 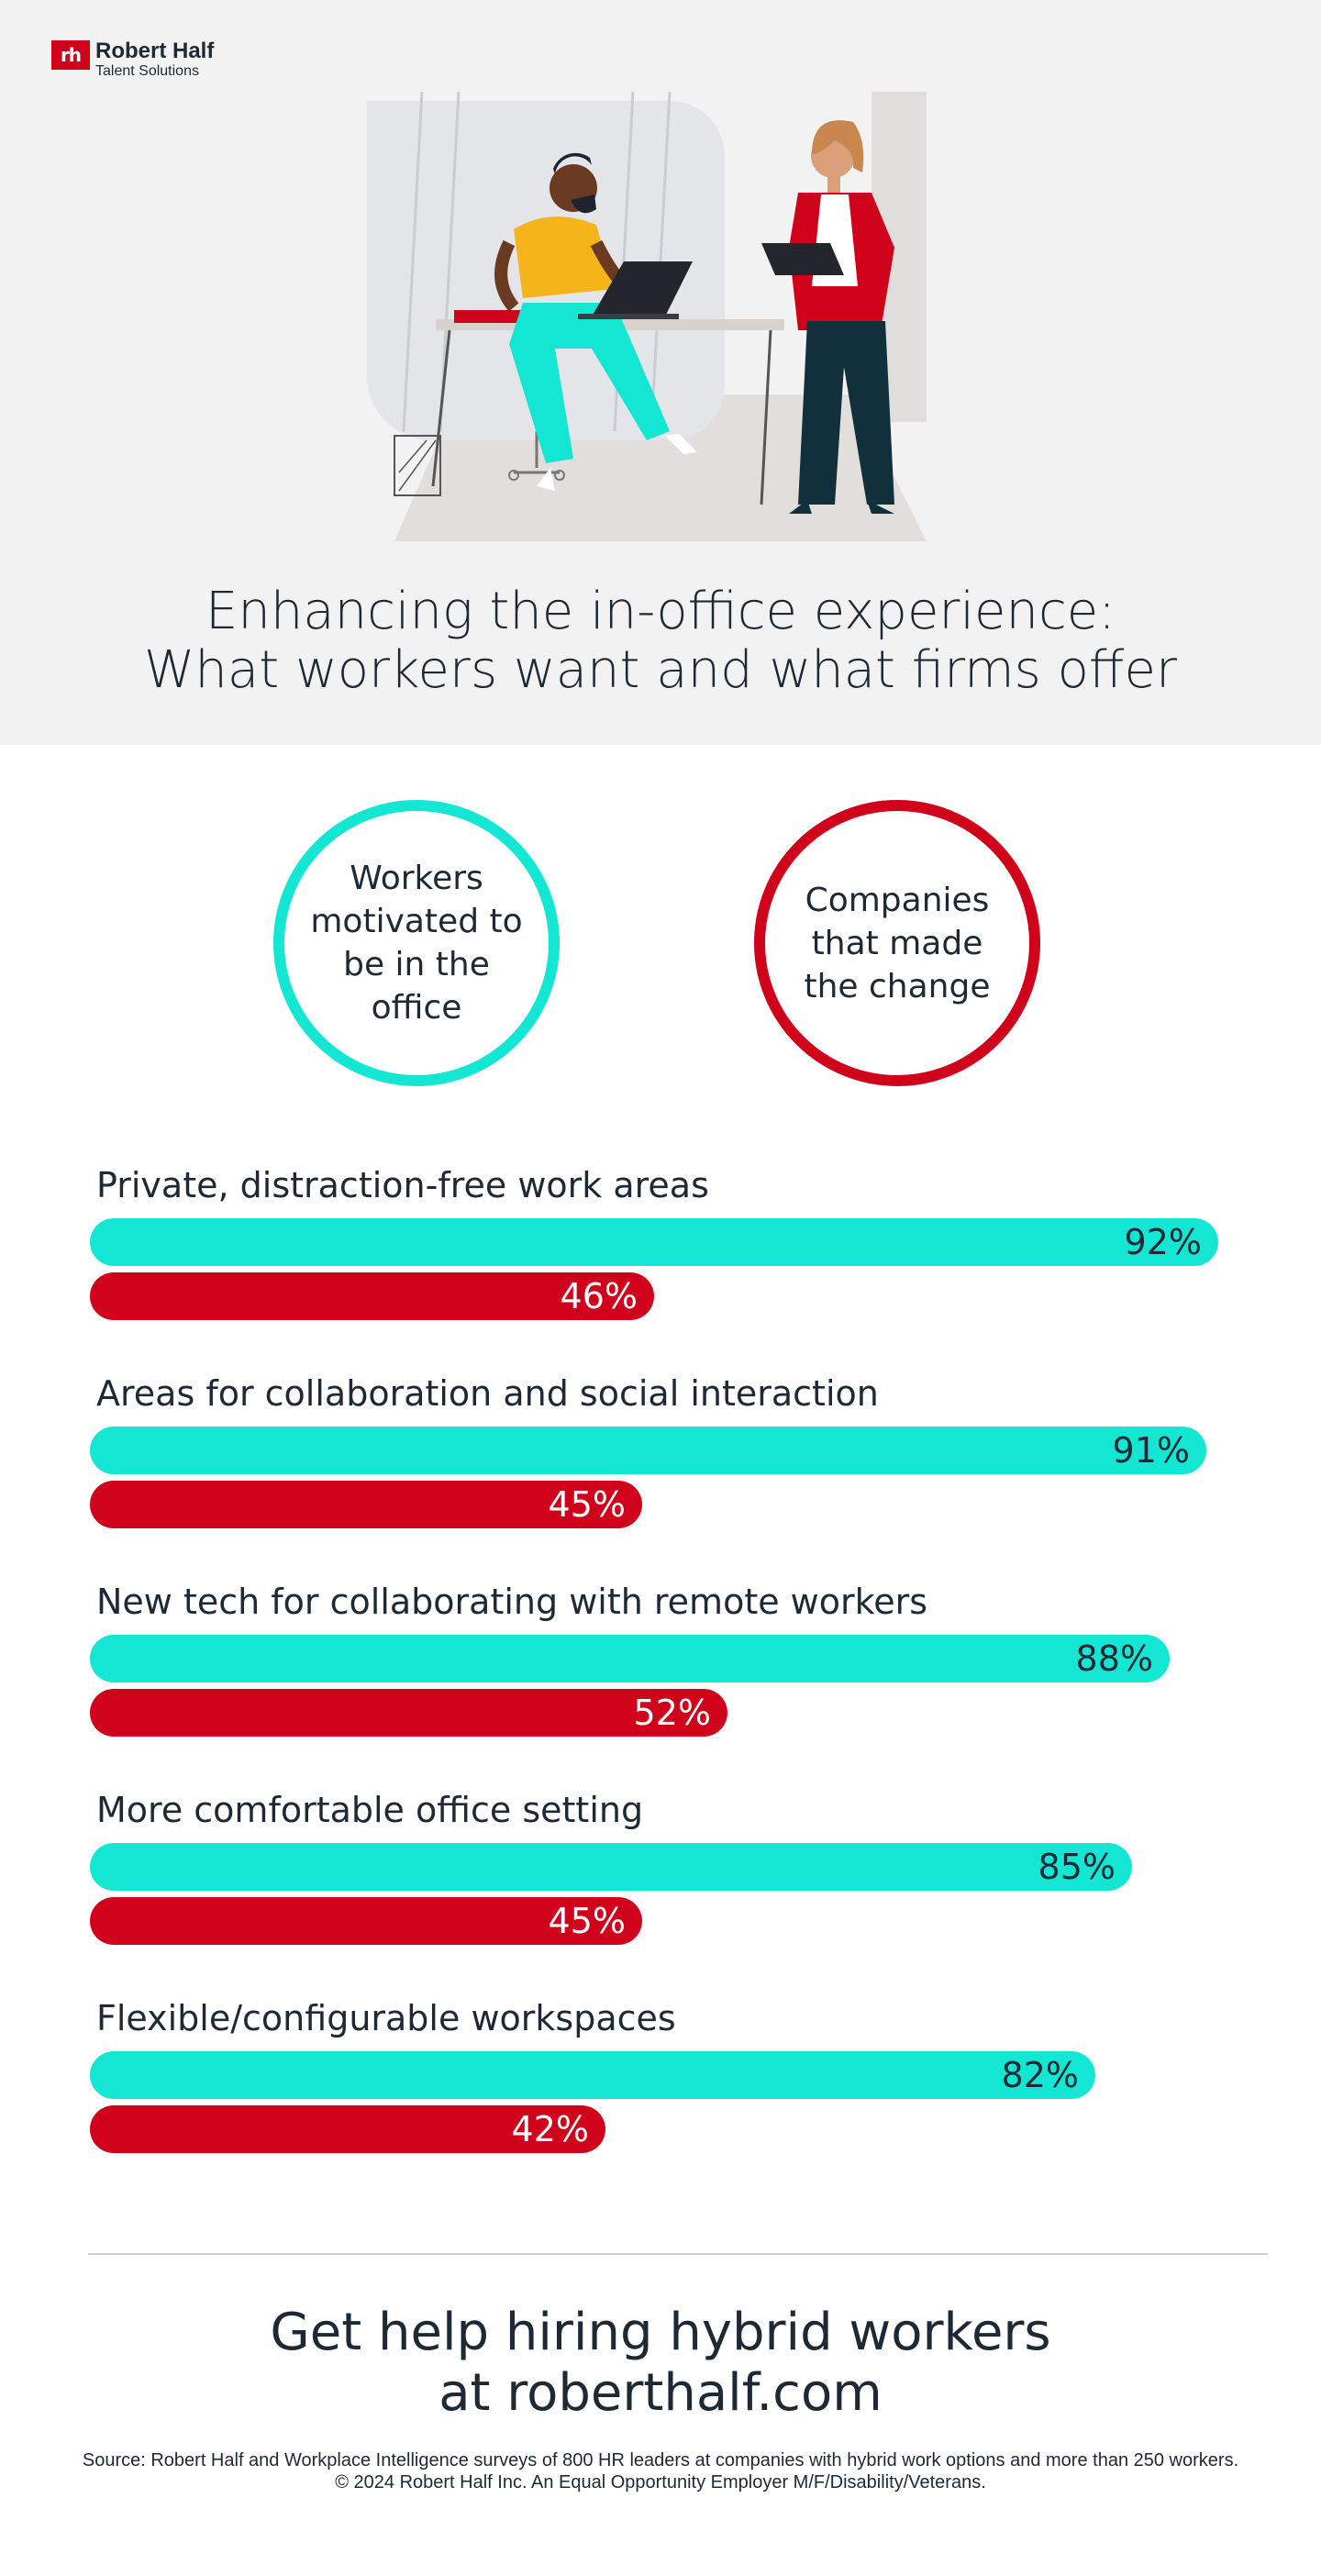 What do you see at coordinates (370, 1810) in the screenshot?
I see `category-label: More comfortable office setting` at bounding box center [370, 1810].